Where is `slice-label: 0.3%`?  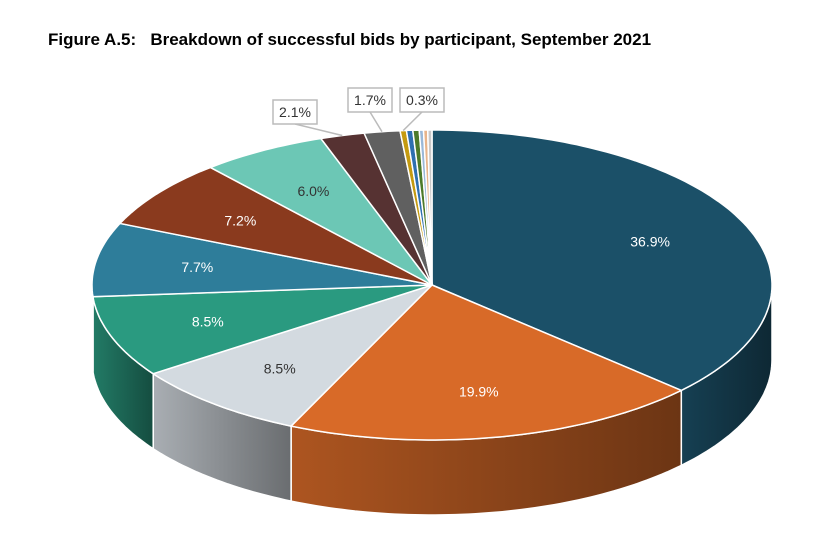
slice-label: 0.3% is located at coordinates (422, 100).